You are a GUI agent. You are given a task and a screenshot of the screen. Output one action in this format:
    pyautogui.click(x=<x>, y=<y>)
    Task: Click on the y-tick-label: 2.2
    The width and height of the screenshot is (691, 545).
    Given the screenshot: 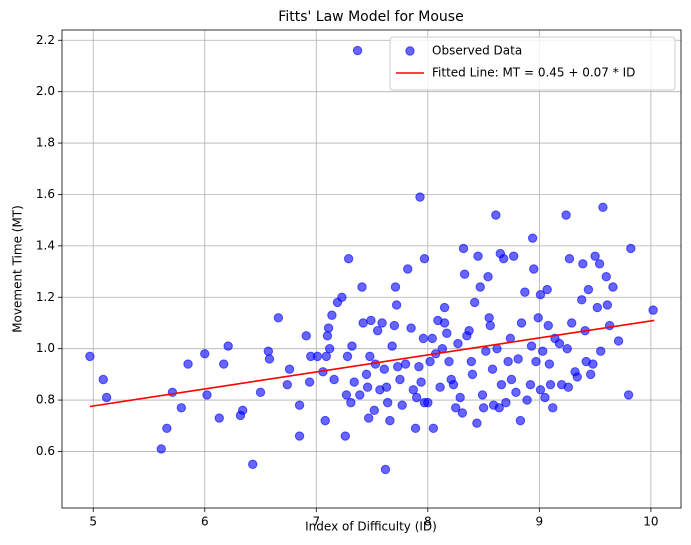 What is the action you would take?
    pyautogui.click(x=45, y=40)
    